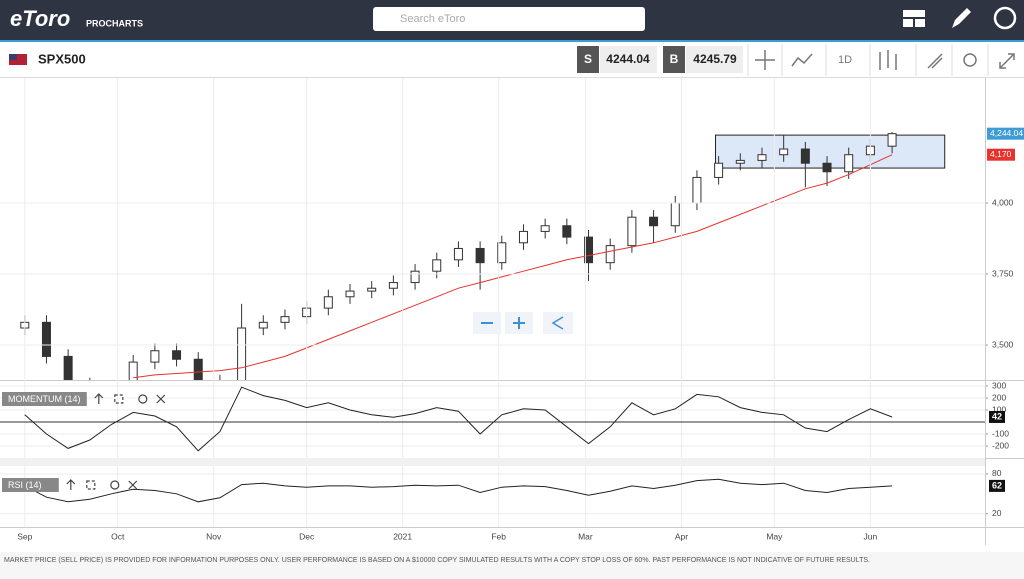 The height and width of the screenshot is (579, 1024). I want to click on buy-price: 4245.79, so click(715, 59).